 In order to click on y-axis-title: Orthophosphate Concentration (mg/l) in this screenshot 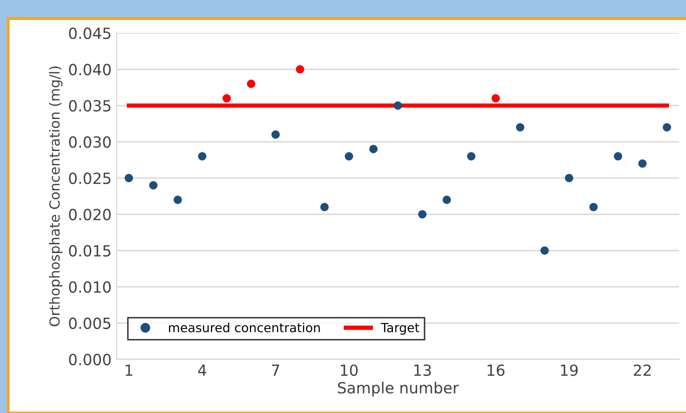, I will do `click(55, 196)`.